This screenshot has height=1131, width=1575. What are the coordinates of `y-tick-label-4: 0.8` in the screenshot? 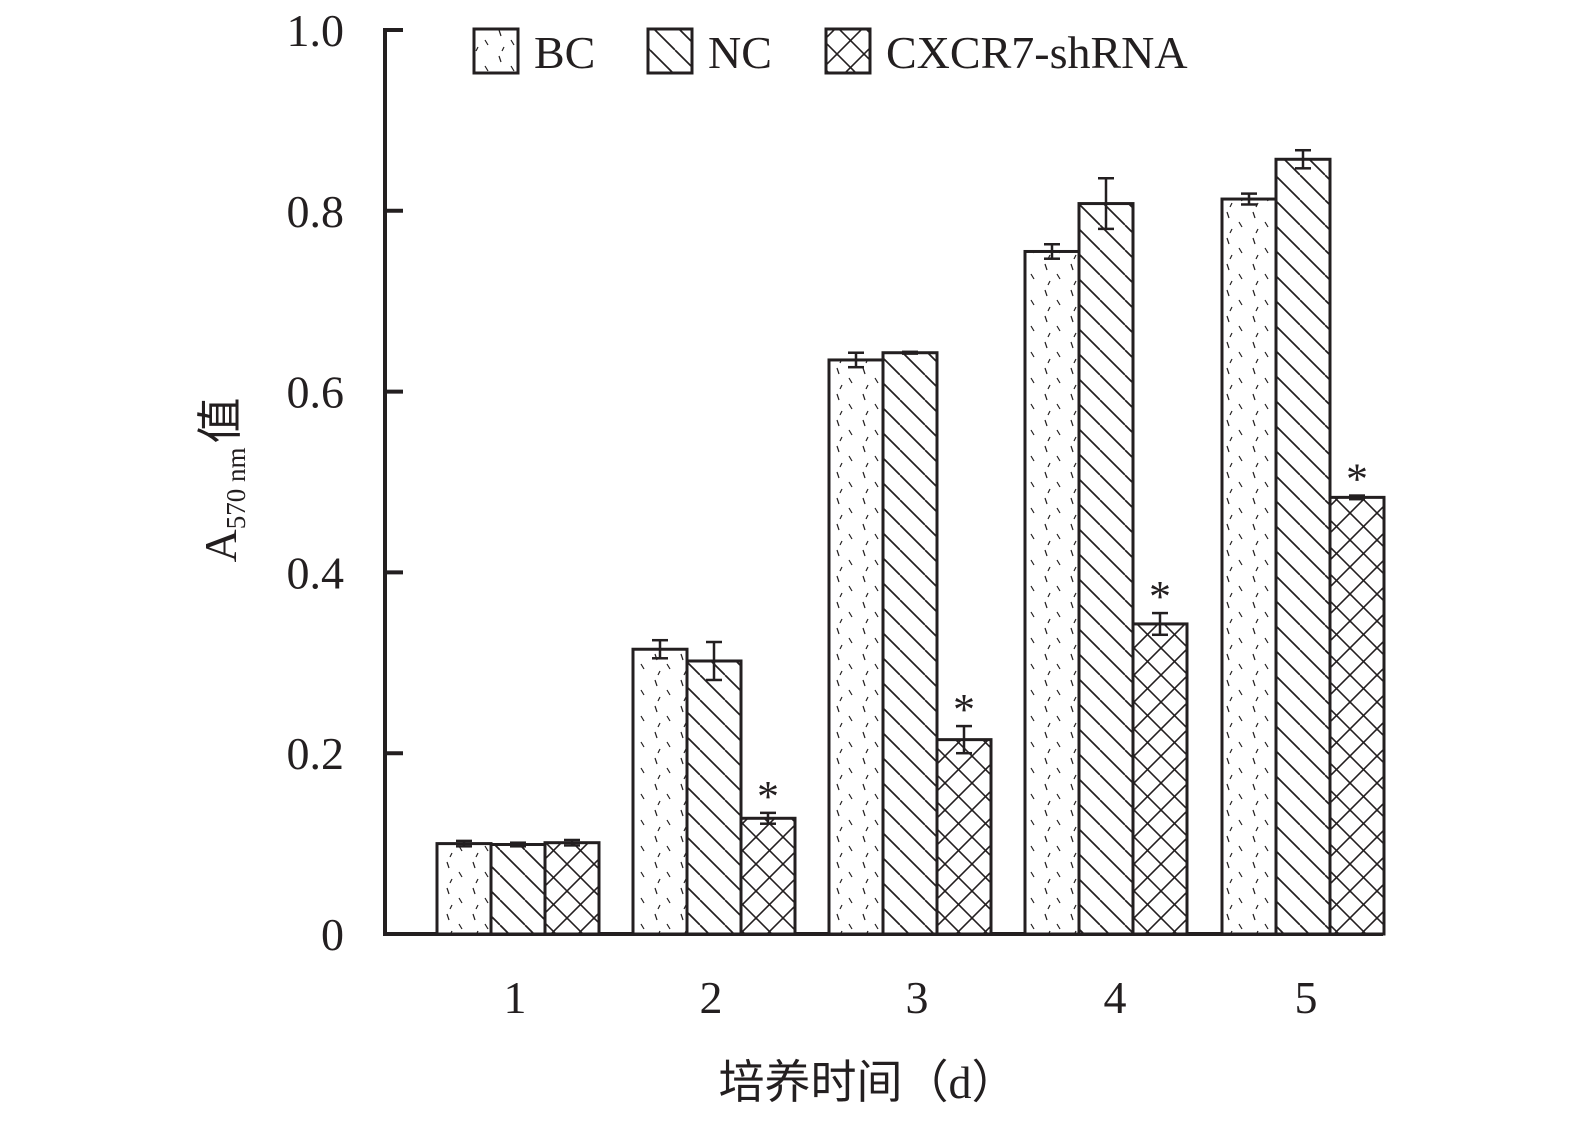 It's located at (316, 211).